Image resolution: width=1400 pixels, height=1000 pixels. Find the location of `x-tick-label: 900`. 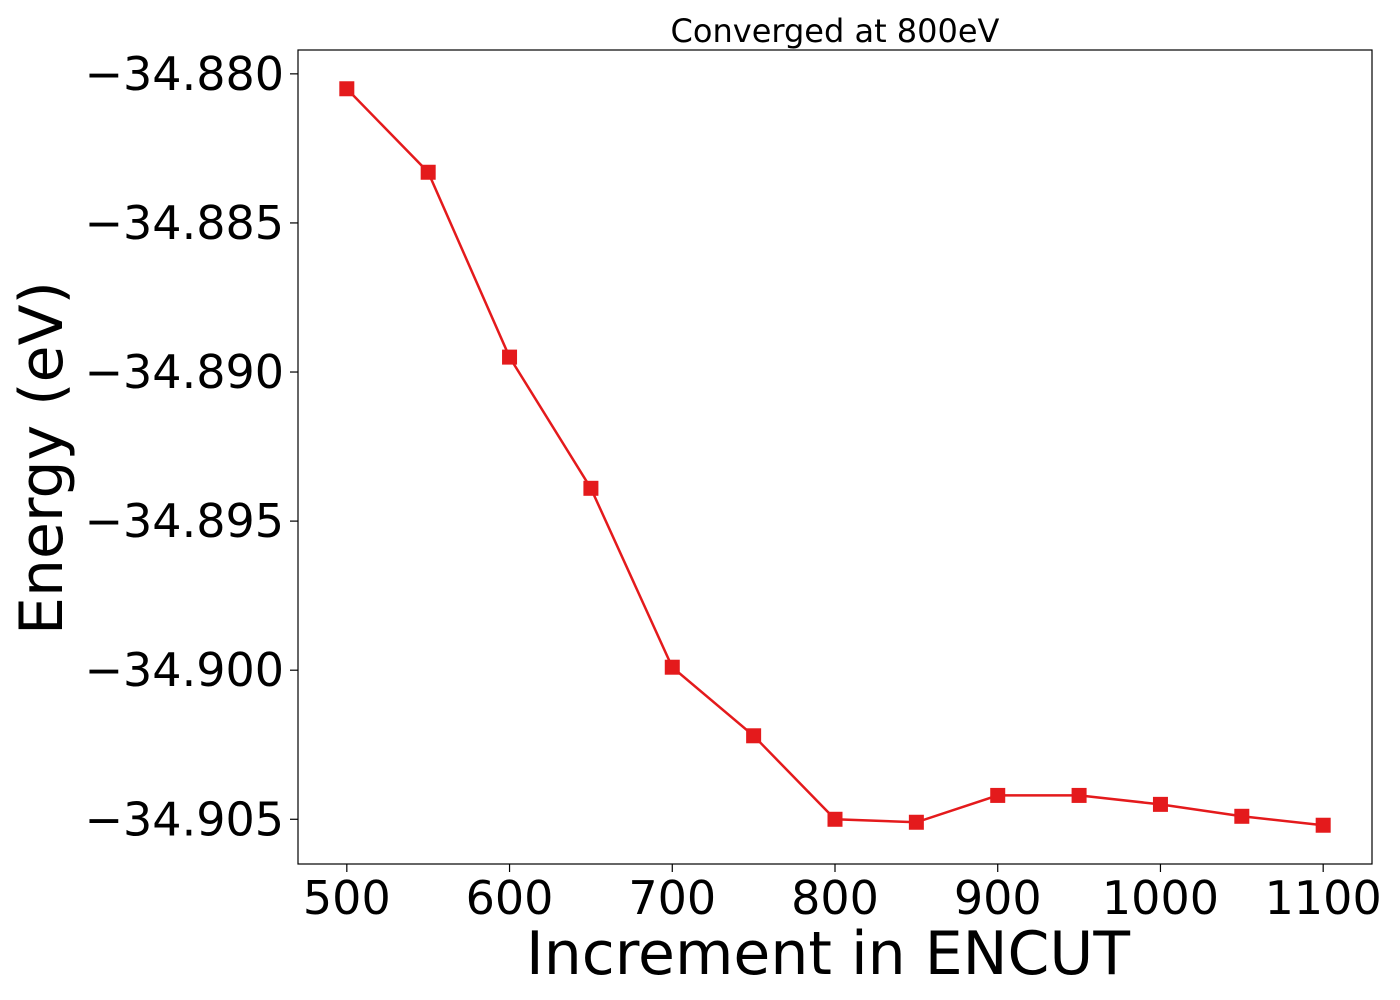

x-tick-label: 900 is located at coordinates (998, 898).